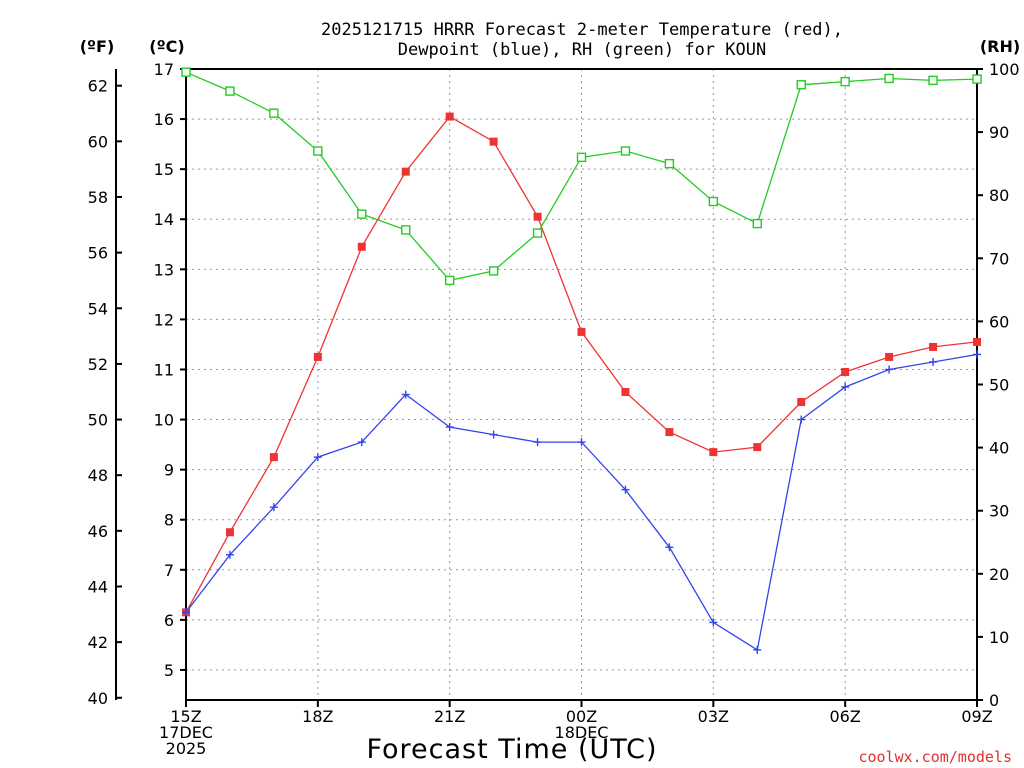 The height and width of the screenshot is (768, 1024). I want to click on rh-tick-label: 80, so click(999, 195).